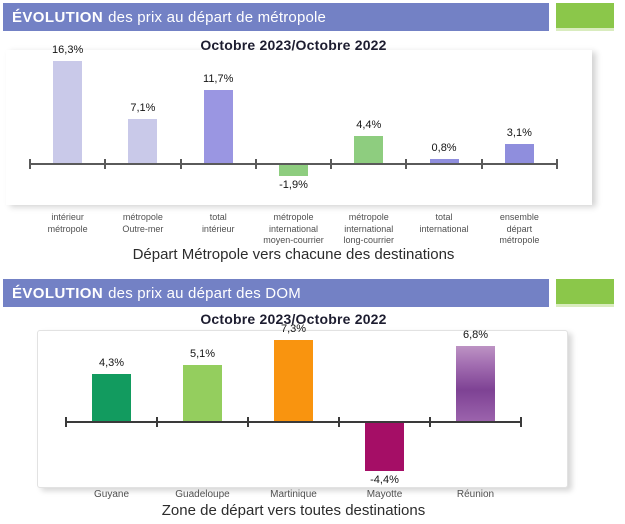 The width and height of the screenshot is (625, 524). What do you see at coordinates (444, 147) in the screenshot?
I see `bar-value-label-5: 0,8%` at bounding box center [444, 147].